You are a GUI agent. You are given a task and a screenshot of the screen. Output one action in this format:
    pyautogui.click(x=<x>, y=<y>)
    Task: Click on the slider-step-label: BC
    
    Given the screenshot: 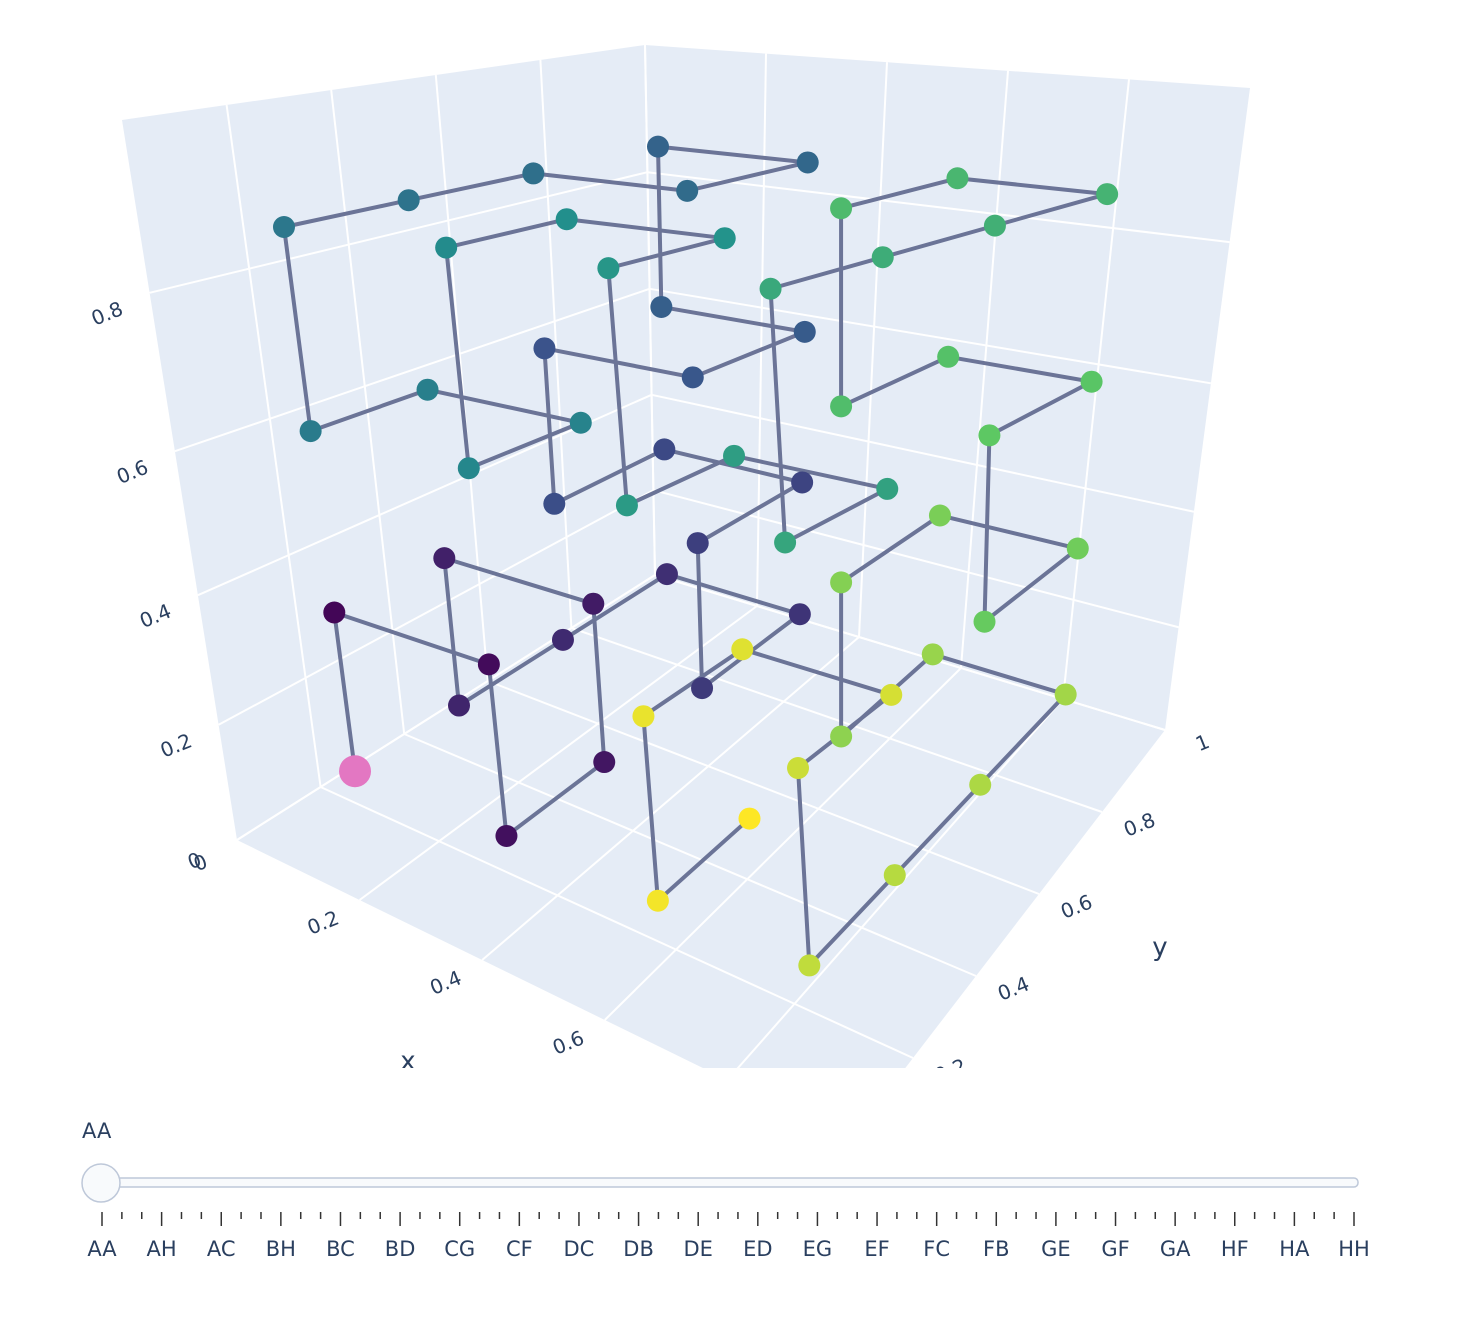 What is the action you would take?
    pyautogui.click(x=340, y=1249)
    